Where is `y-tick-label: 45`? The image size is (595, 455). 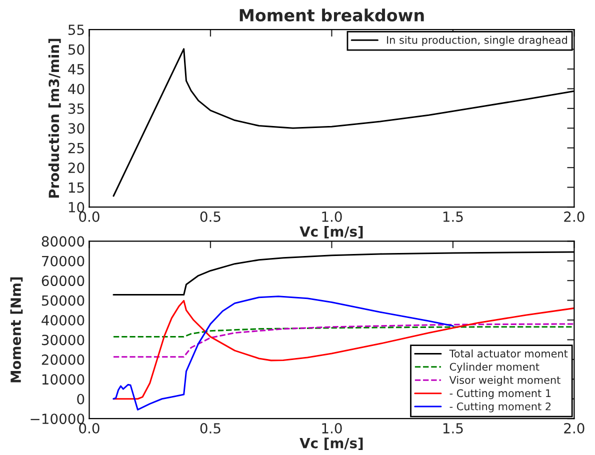
y-tick-label: 45 is located at coordinates (76, 69).